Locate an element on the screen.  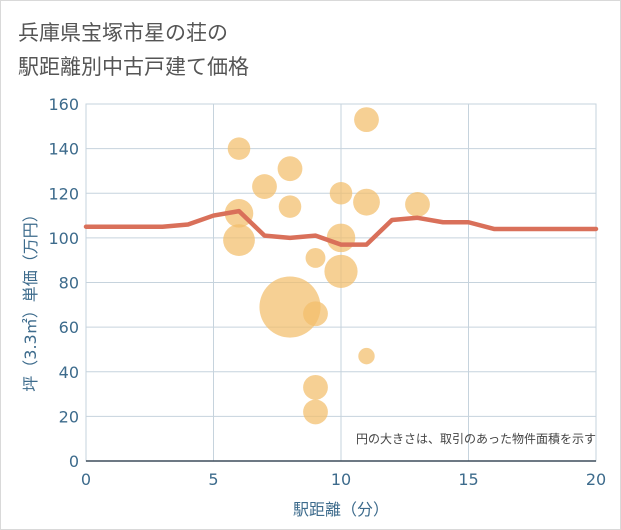
chart-title-line-2: 駅距離別中古戸建て価格 is located at coordinates (133, 67).